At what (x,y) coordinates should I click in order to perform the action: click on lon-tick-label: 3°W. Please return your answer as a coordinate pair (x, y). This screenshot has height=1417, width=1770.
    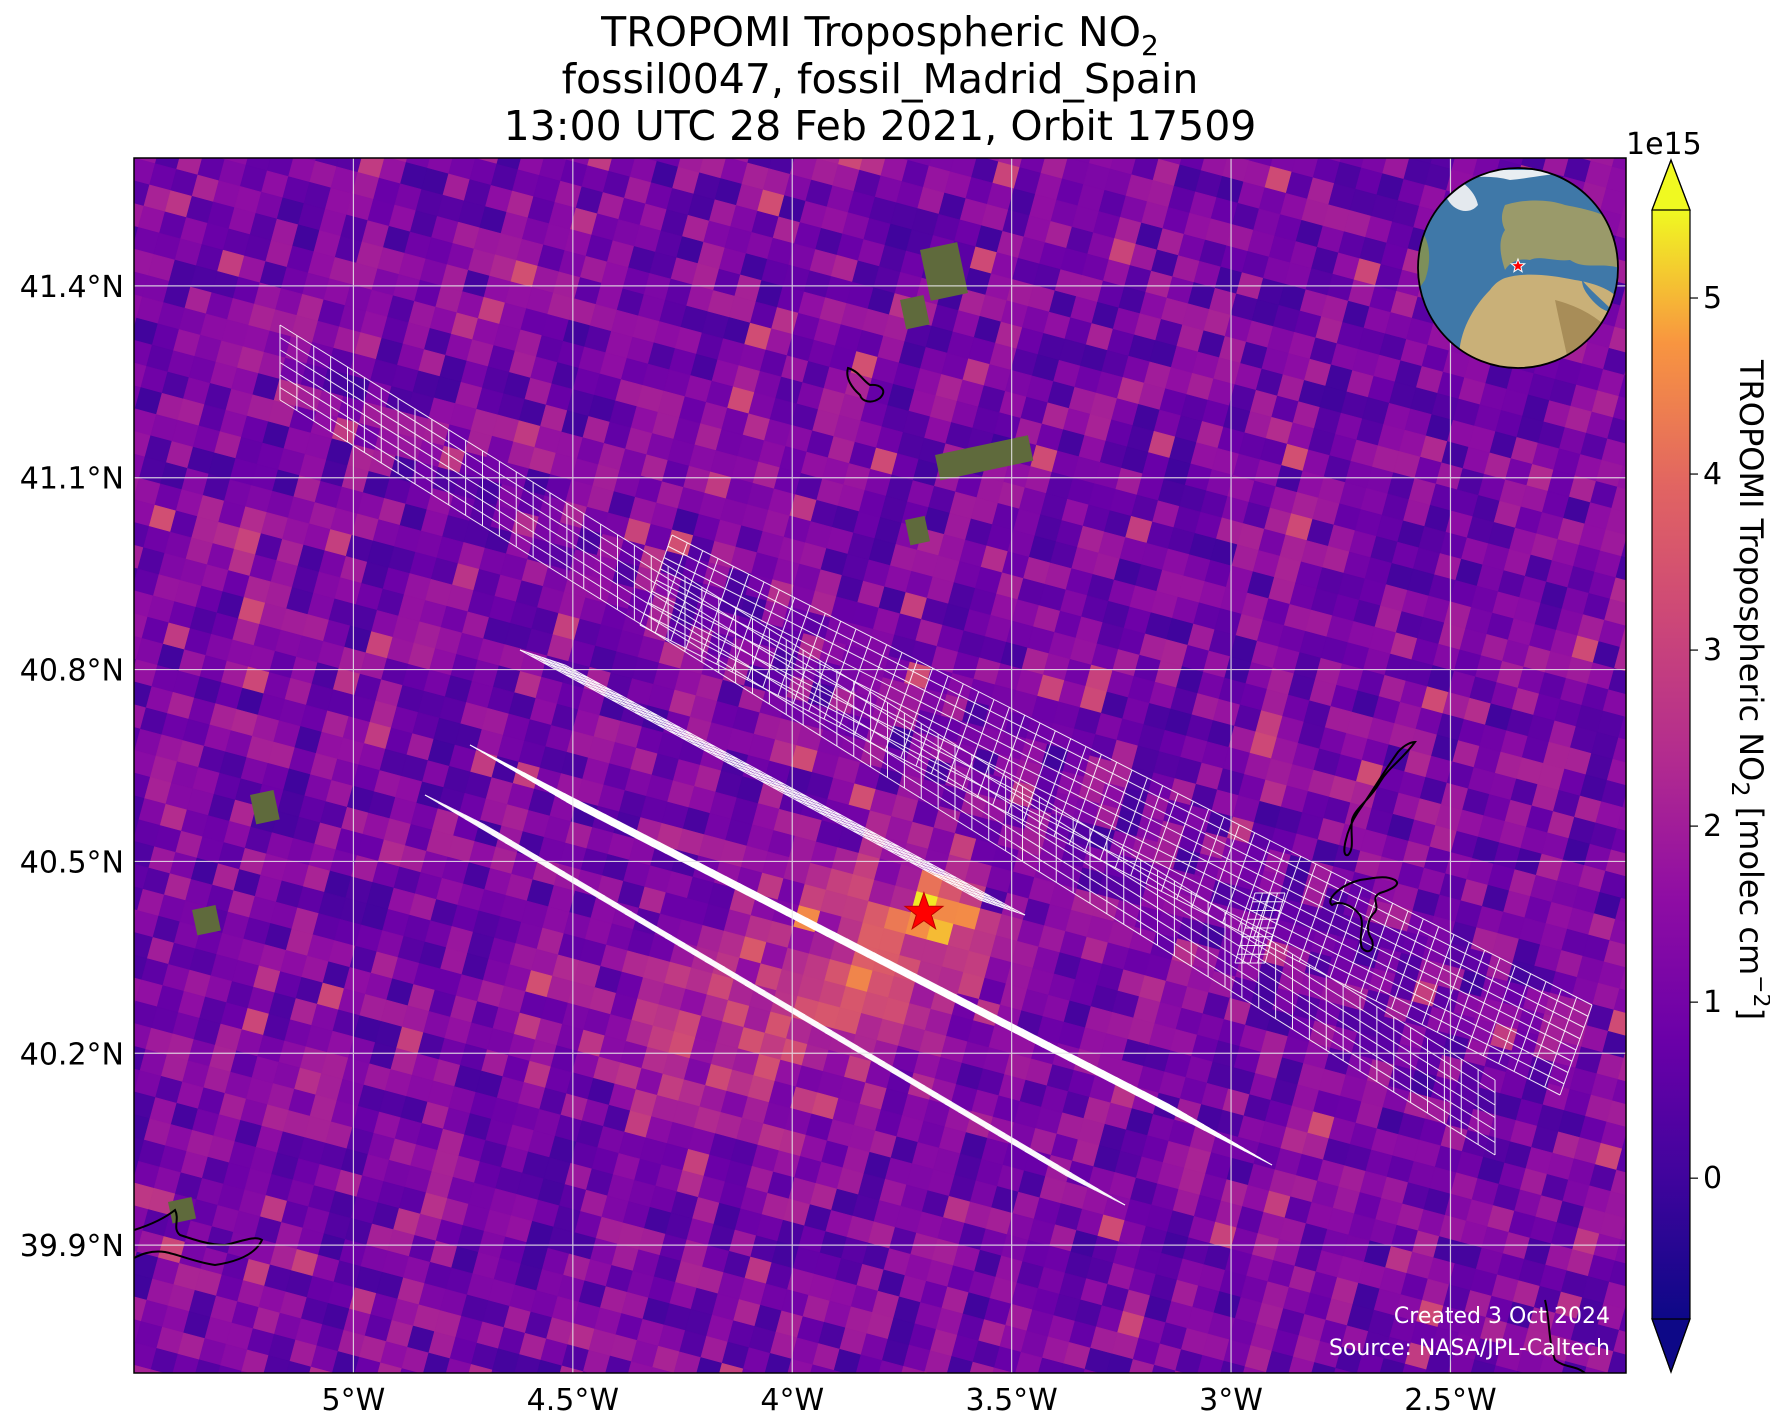
    Looking at the image, I should click on (1231, 1400).